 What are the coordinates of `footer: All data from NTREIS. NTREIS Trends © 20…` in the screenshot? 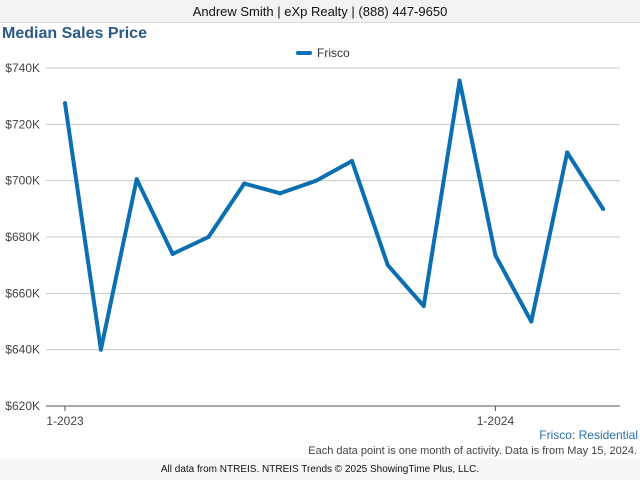 It's located at (320, 469).